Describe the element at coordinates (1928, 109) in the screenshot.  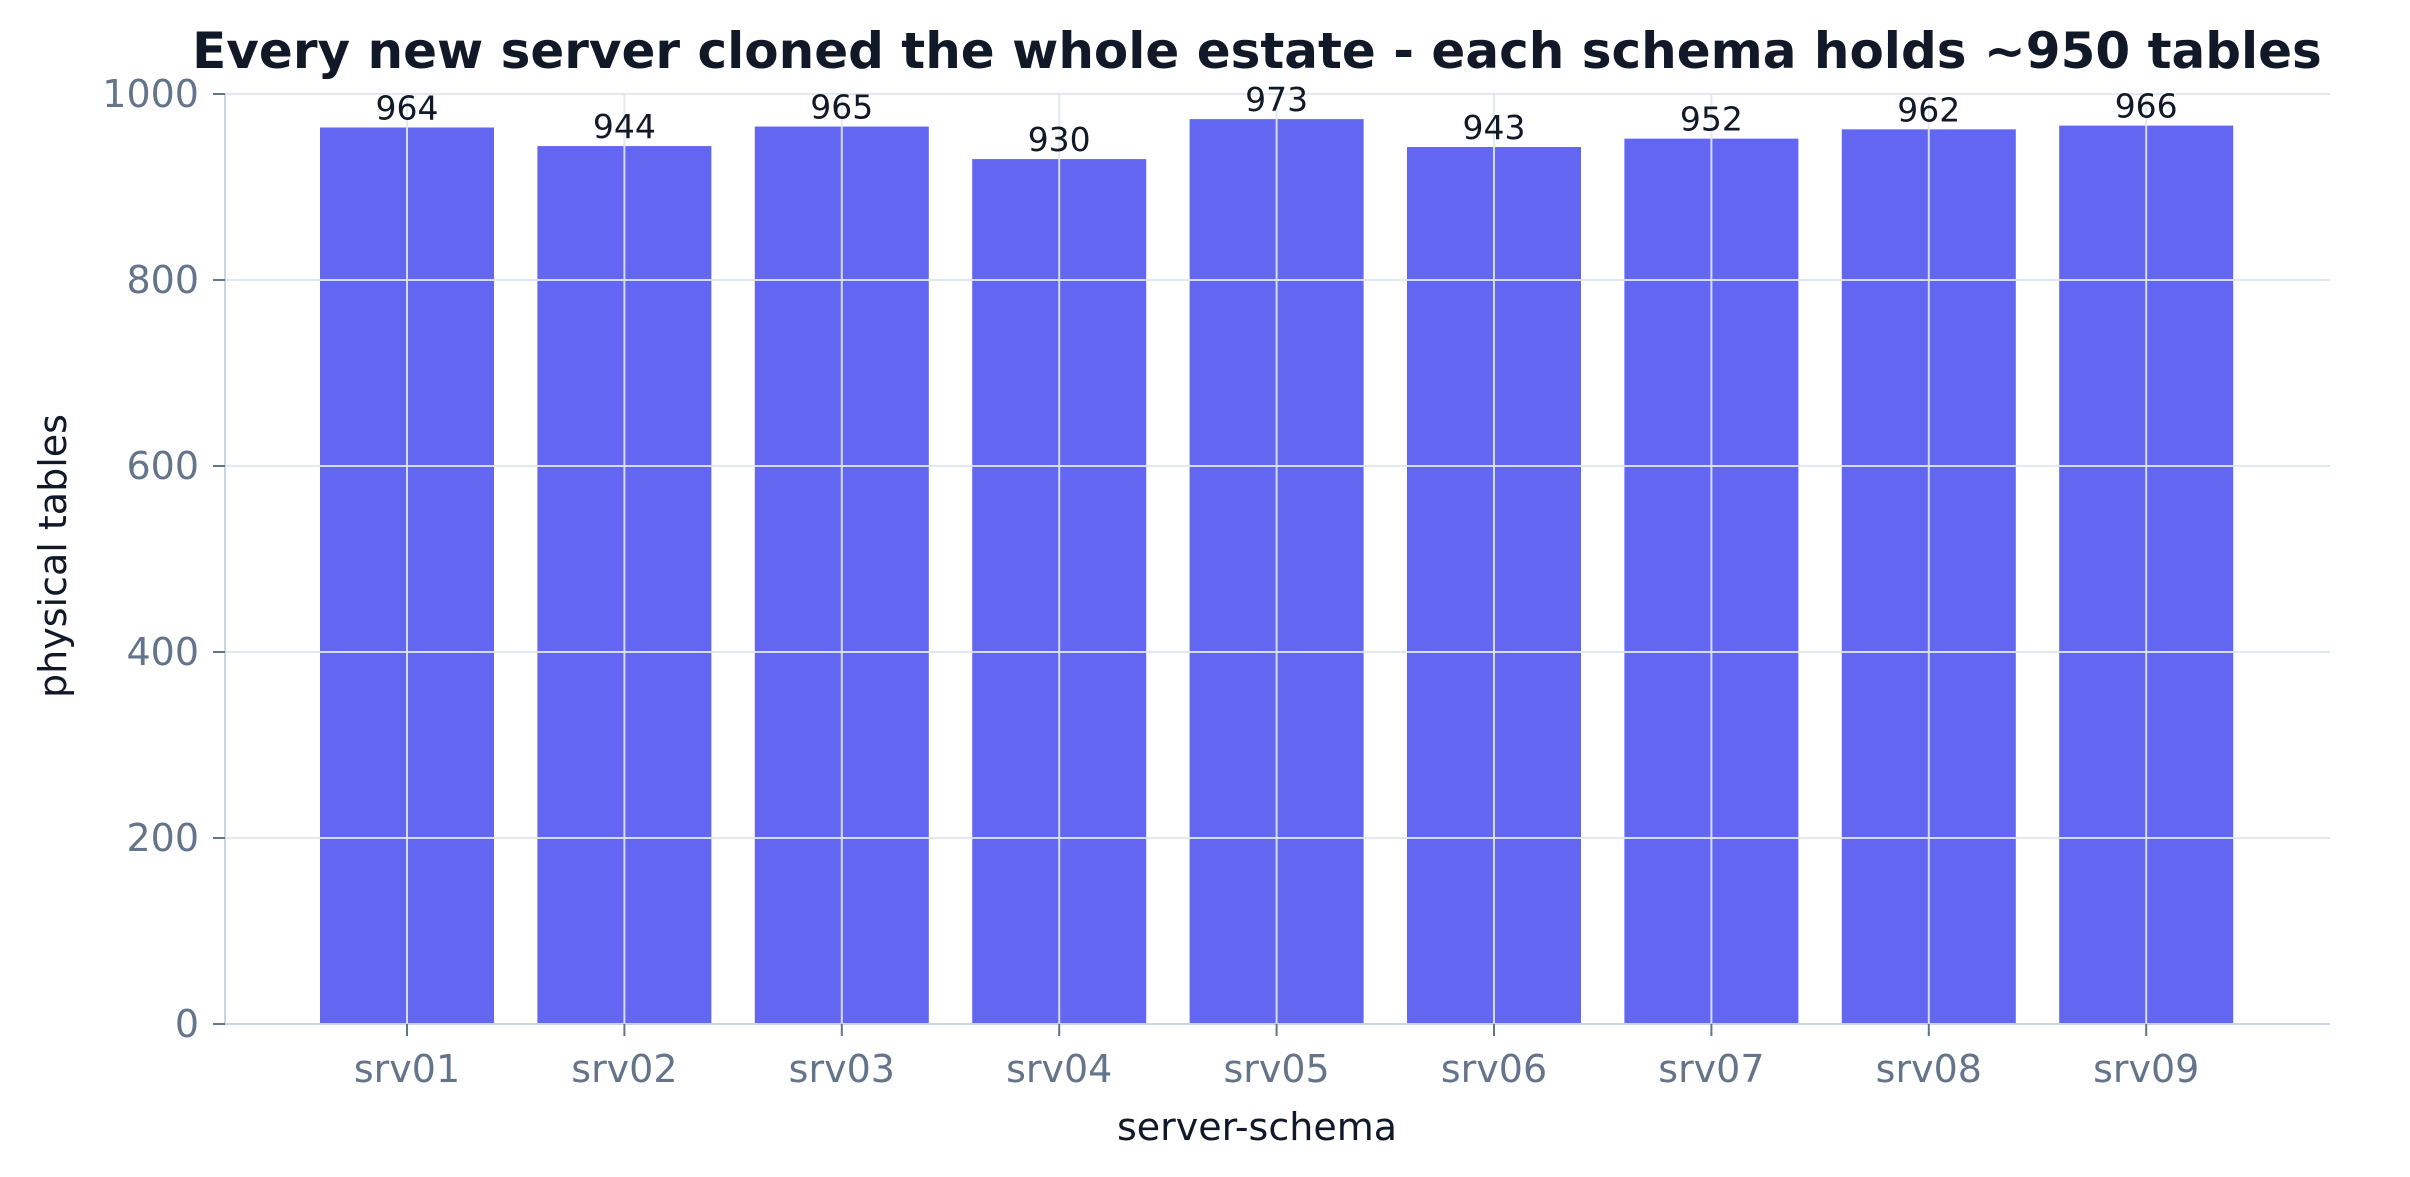
I see `data-label-srv08: 962` at that location.